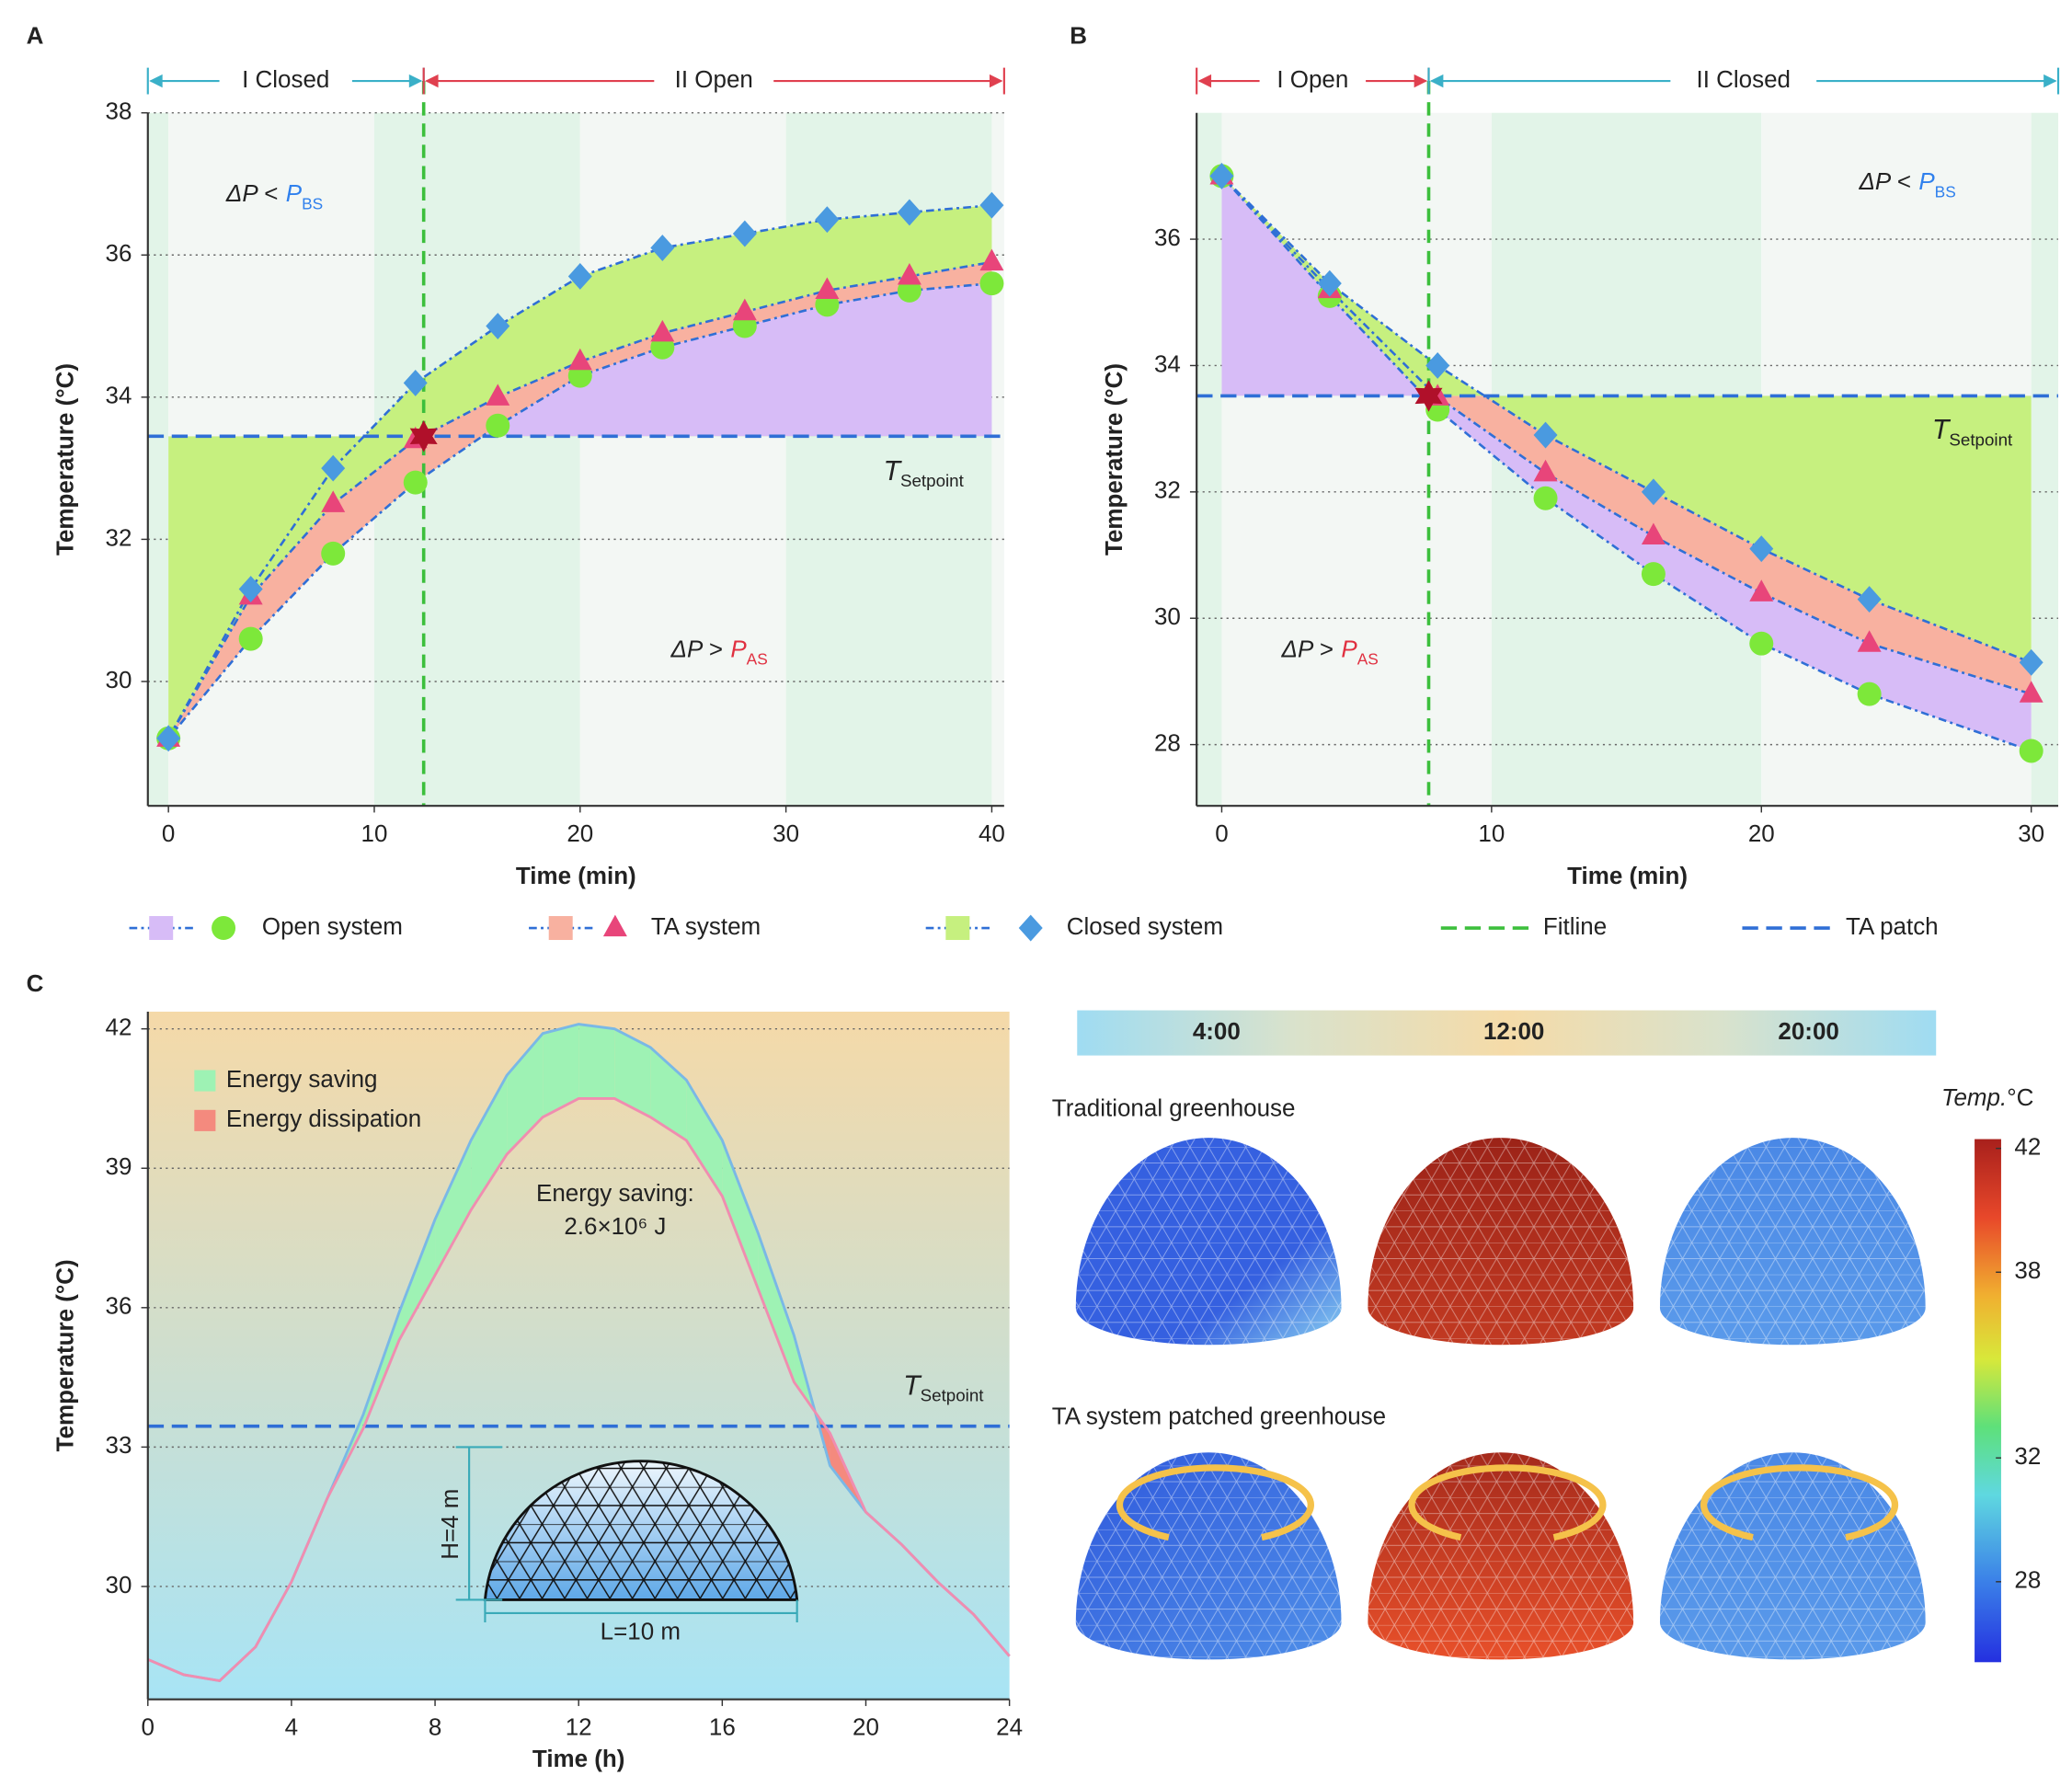 The height and width of the screenshot is (1787, 2072). I want to click on setpoint-symbol: T, so click(892, 472).